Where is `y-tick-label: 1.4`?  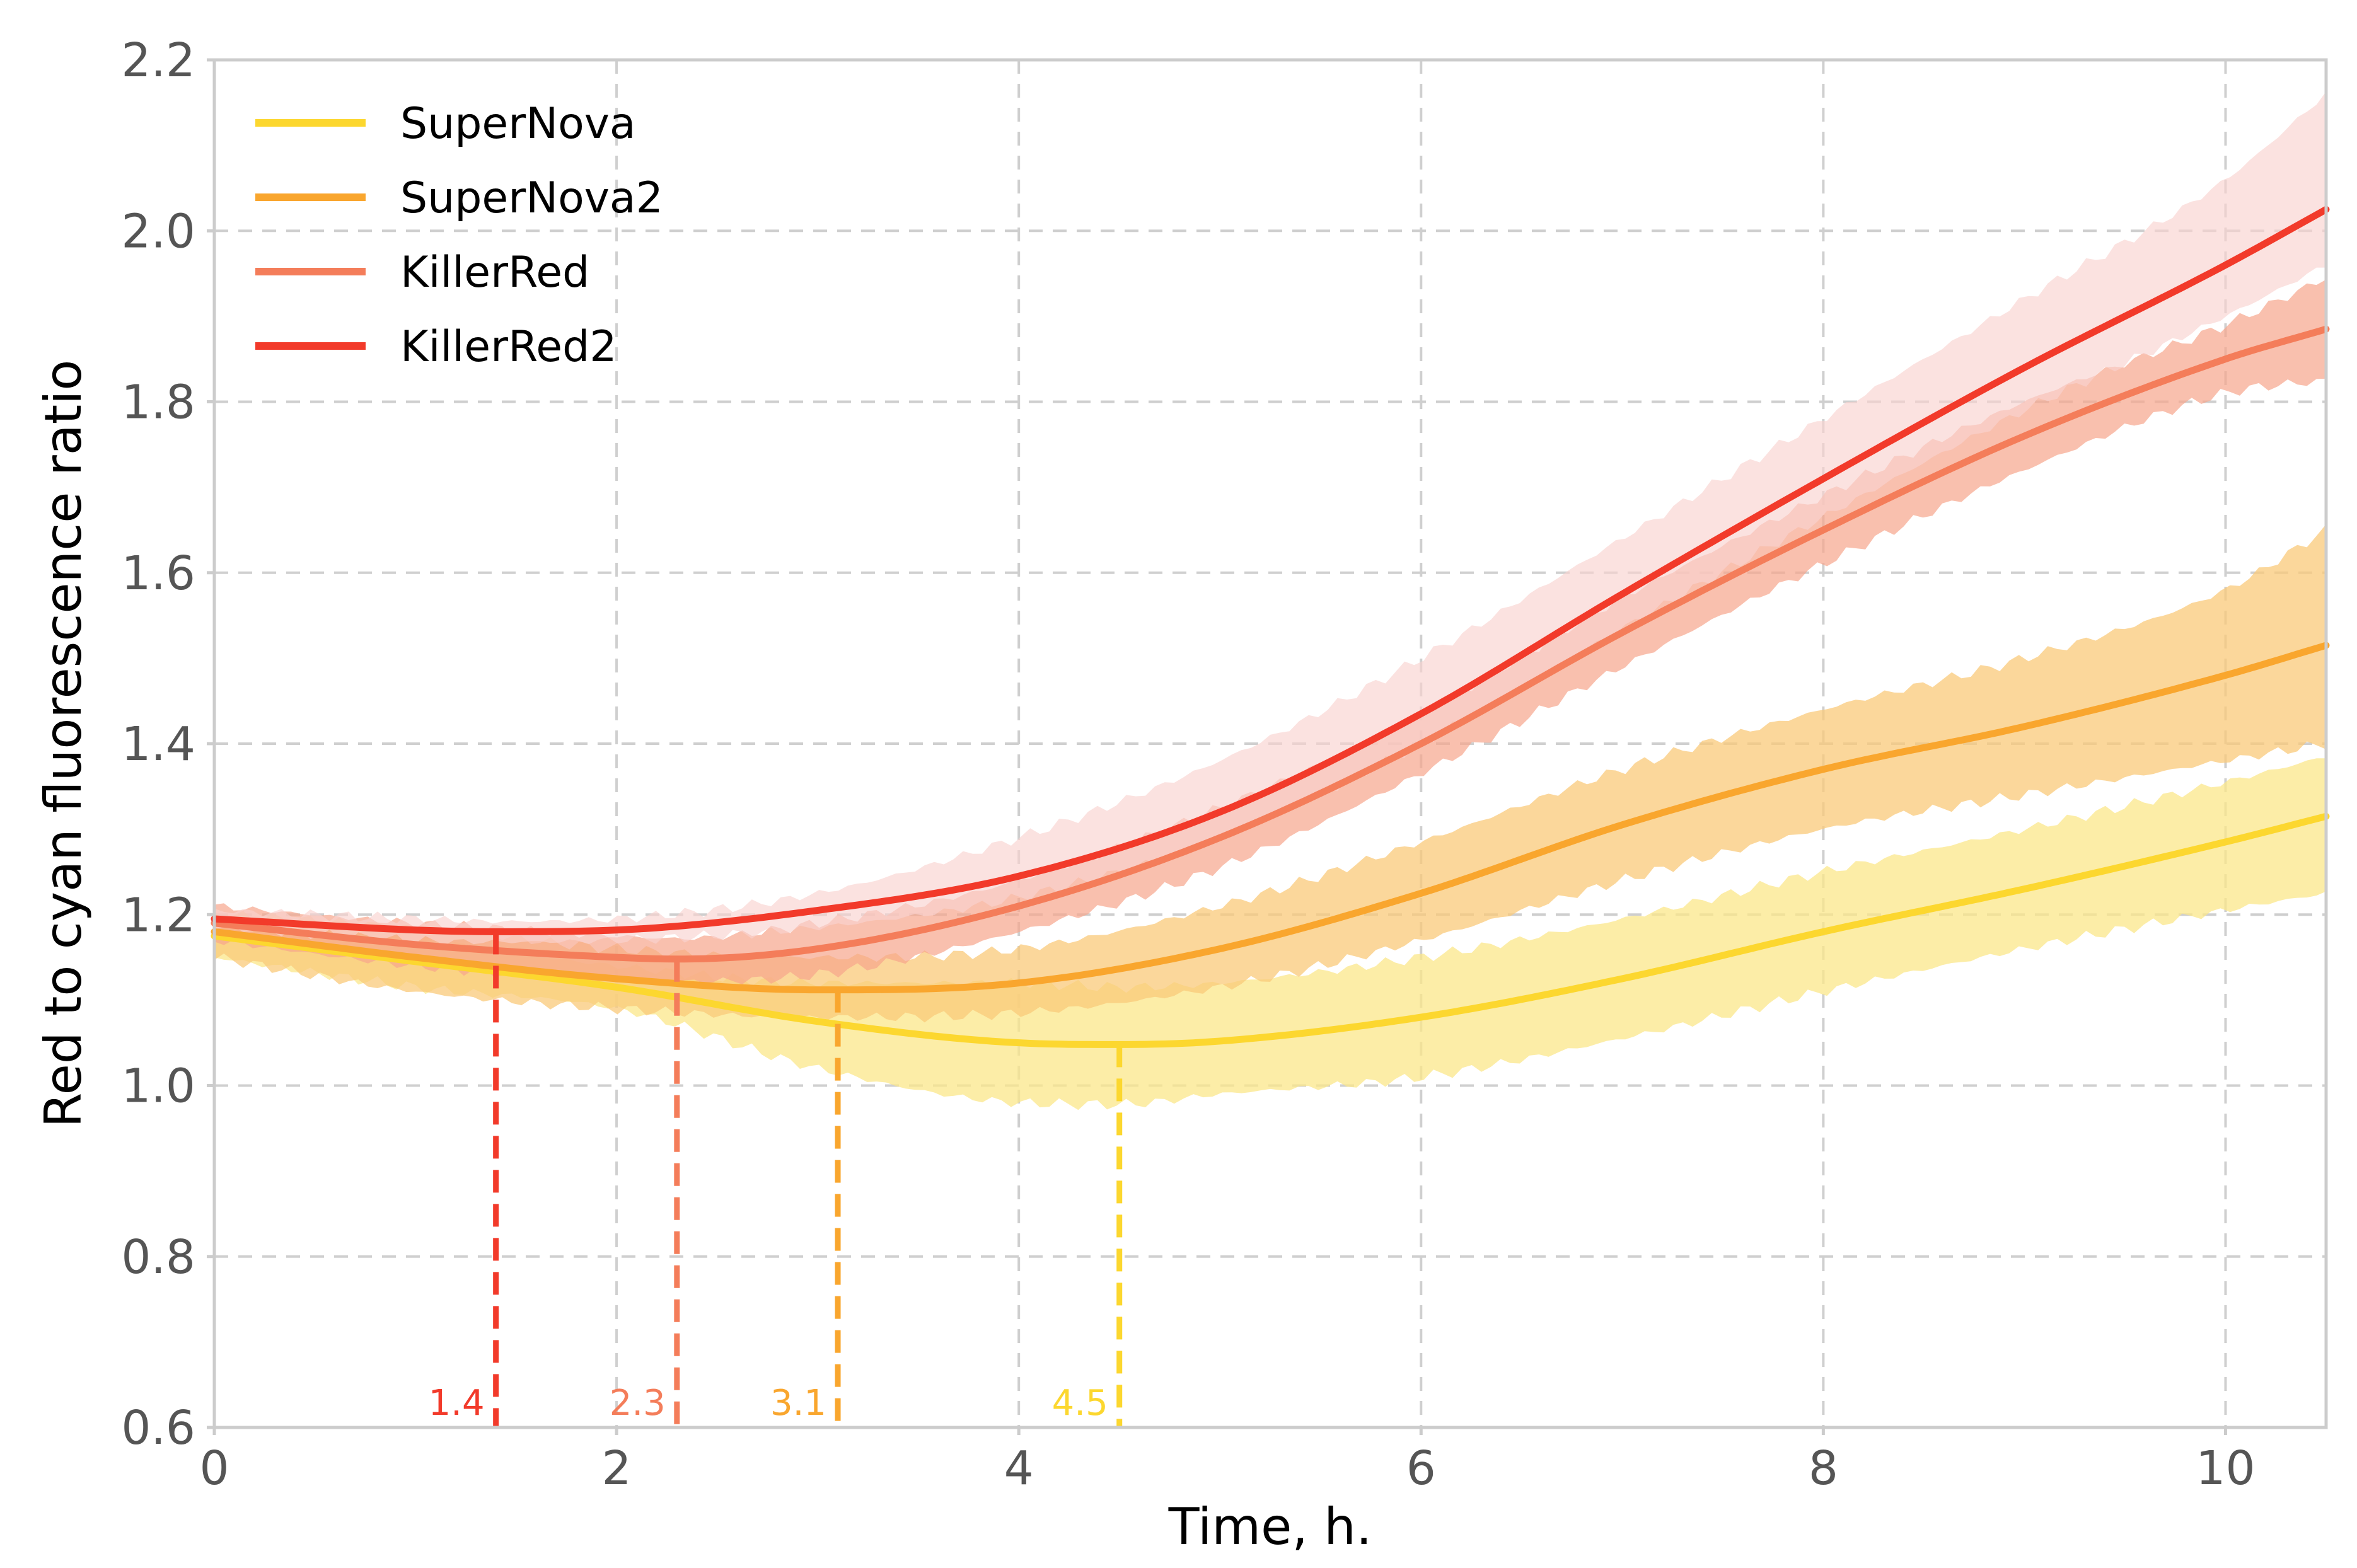 y-tick-label: 1.4 is located at coordinates (158, 744).